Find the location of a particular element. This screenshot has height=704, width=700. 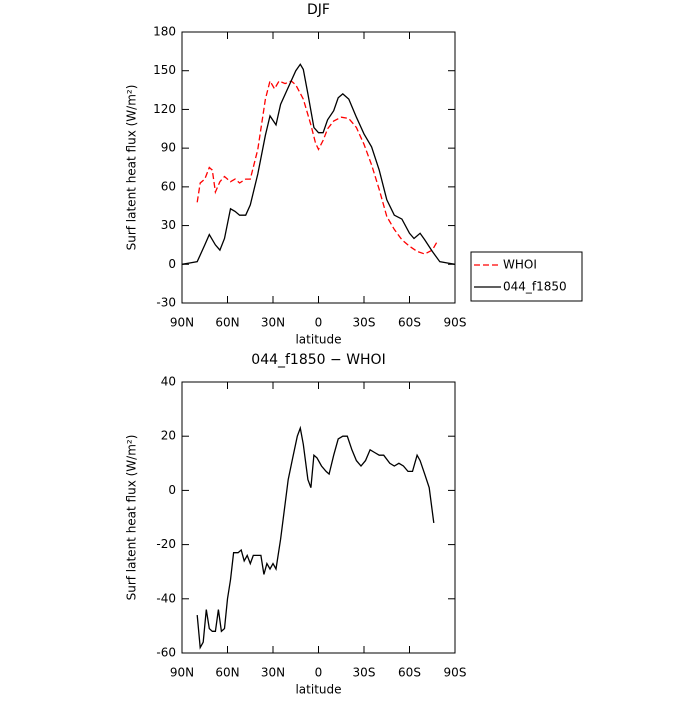

legend-label: 044_f1850 is located at coordinates (535, 287).